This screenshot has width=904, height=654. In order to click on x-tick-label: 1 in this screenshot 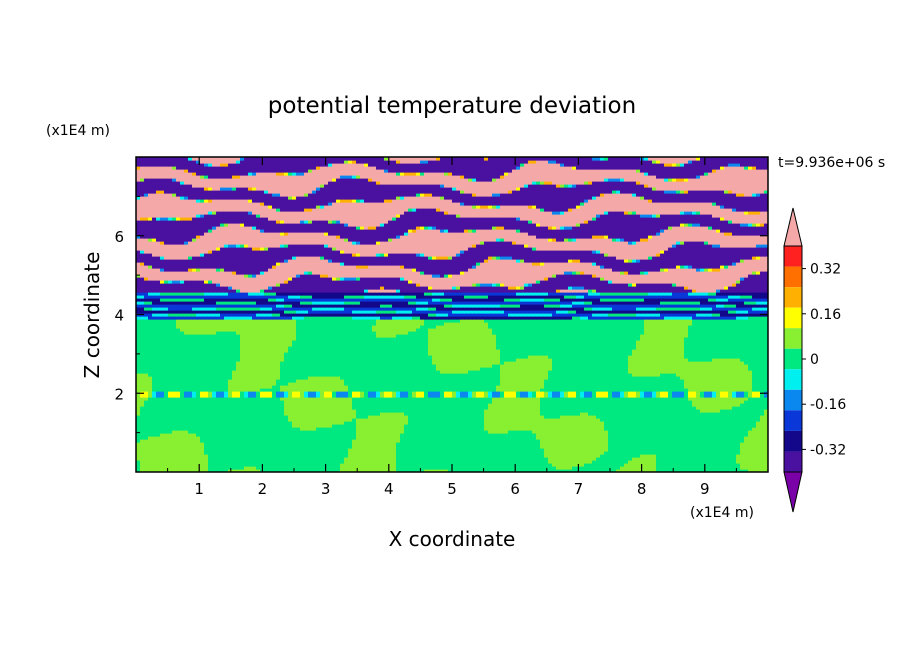, I will do `click(199, 489)`.